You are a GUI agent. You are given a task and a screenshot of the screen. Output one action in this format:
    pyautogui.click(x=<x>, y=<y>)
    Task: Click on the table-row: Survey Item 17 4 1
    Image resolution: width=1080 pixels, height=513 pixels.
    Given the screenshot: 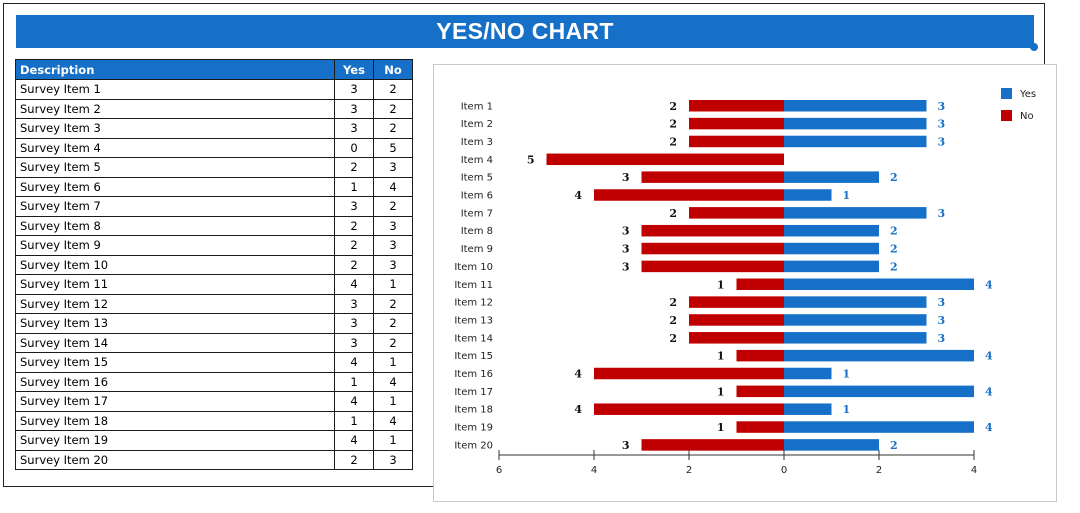 What is the action you would take?
    pyautogui.click(x=214, y=401)
    